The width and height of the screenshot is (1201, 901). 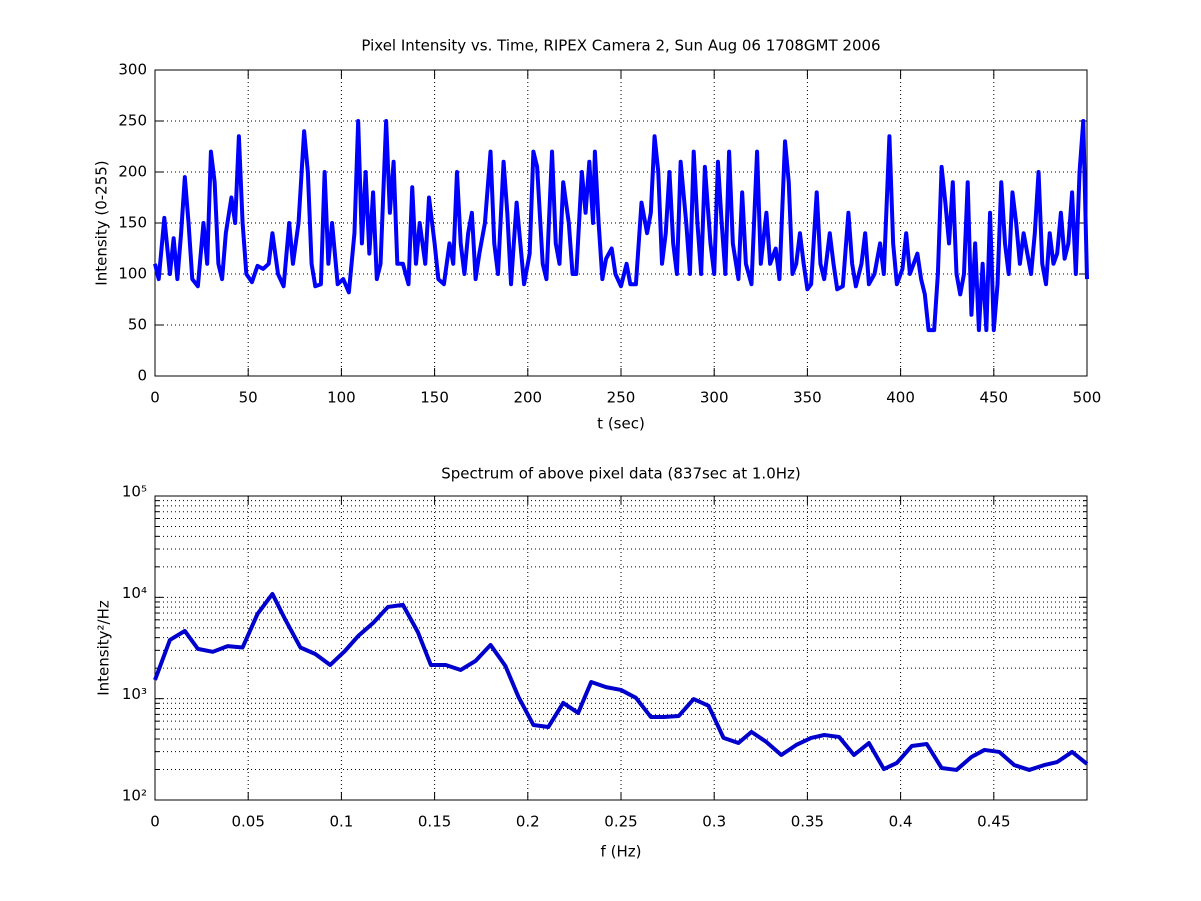 I want to click on y-tick-label: 200, so click(x=132, y=172).